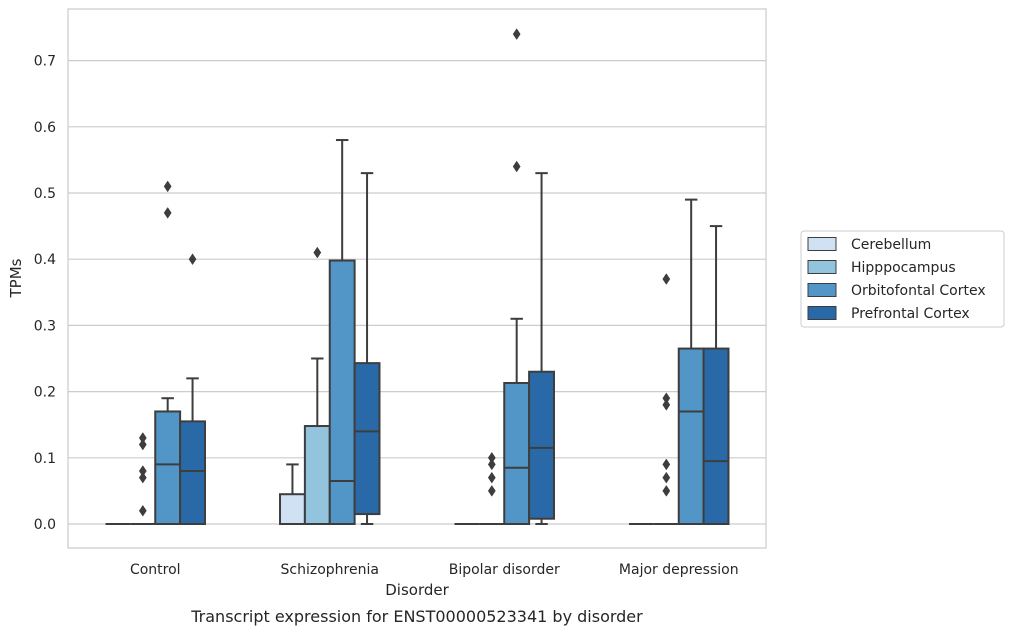 Image resolution: width=1014 pixels, height=634 pixels. What do you see at coordinates (679, 570) in the screenshot?
I see `x-tick-label: Major depression` at bounding box center [679, 570].